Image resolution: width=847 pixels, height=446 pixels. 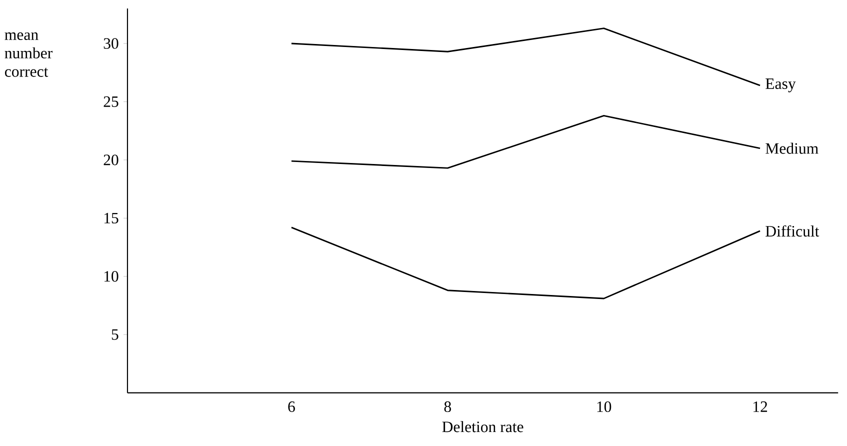 I want to click on y-tick-label: 25, so click(x=111, y=101).